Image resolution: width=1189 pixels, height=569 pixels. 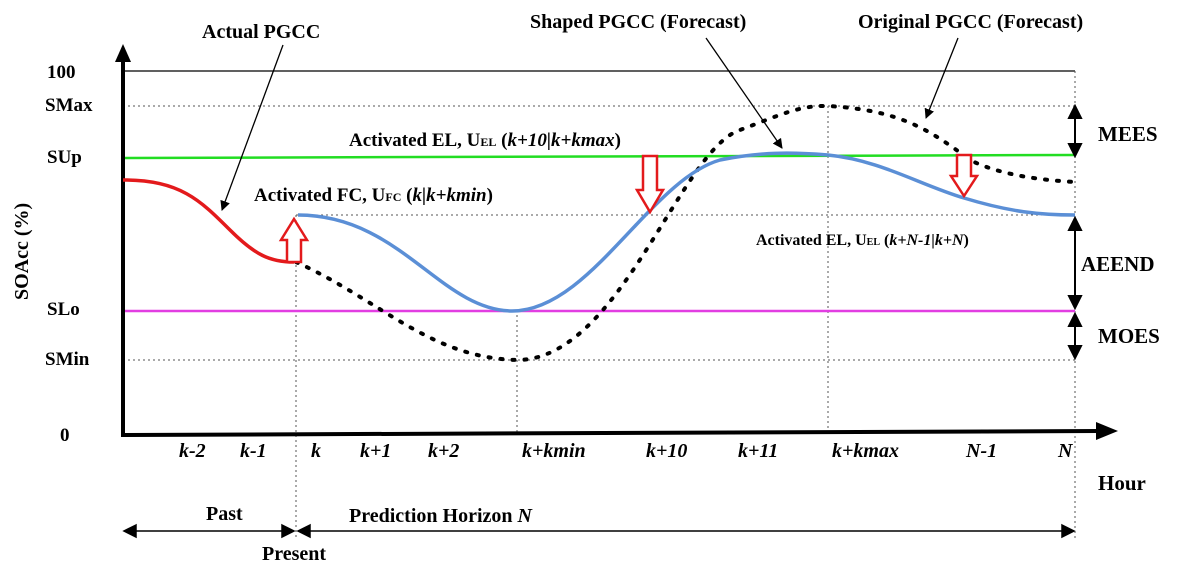 I want to click on x-tick-k: k, so click(x=316, y=451).